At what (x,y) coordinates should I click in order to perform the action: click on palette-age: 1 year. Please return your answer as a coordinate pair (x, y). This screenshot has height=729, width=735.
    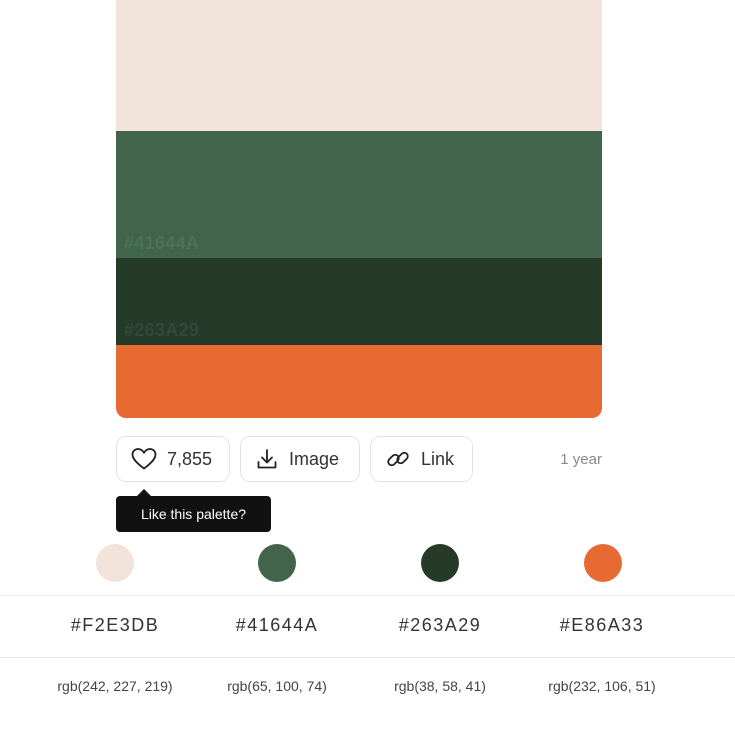
    Looking at the image, I should click on (581, 459).